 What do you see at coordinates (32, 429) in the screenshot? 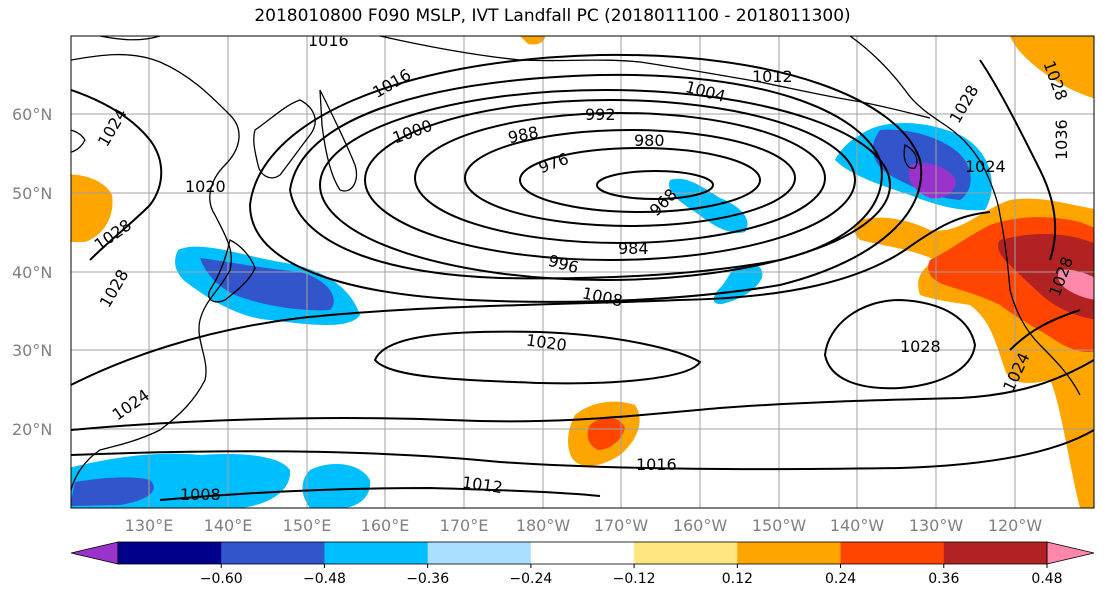
I see `lat-label: 20°N` at bounding box center [32, 429].